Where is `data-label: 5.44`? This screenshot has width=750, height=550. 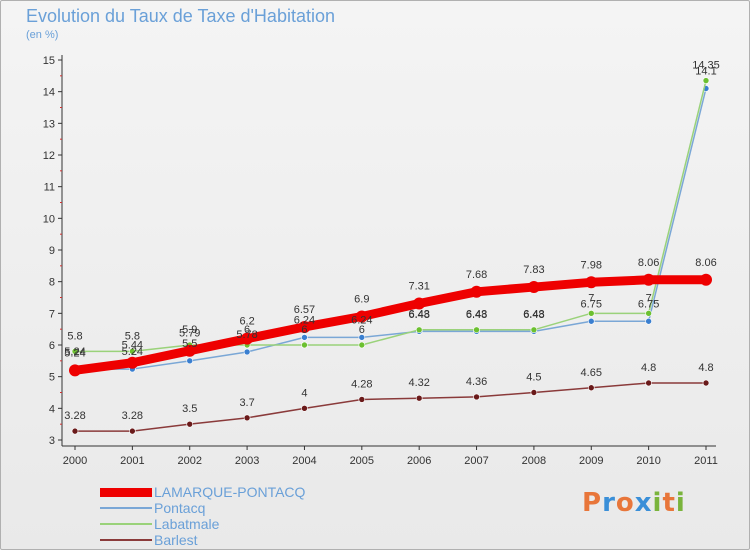
data-label: 5.44 is located at coordinates (132, 346).